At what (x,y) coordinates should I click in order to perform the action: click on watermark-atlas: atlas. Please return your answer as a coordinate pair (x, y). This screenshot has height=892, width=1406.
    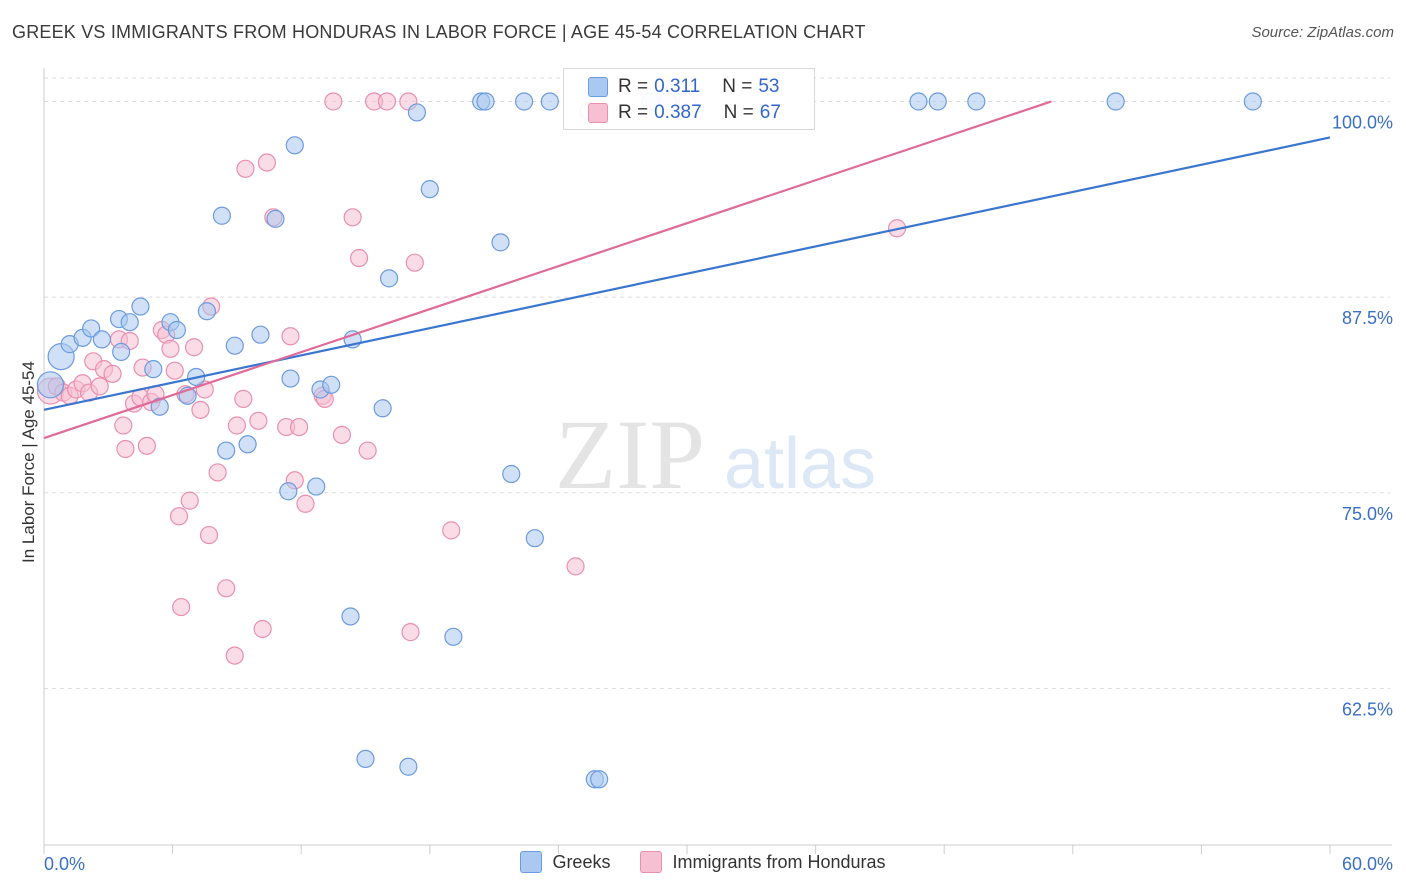
    Looking at the image, I should click on (800, 464).